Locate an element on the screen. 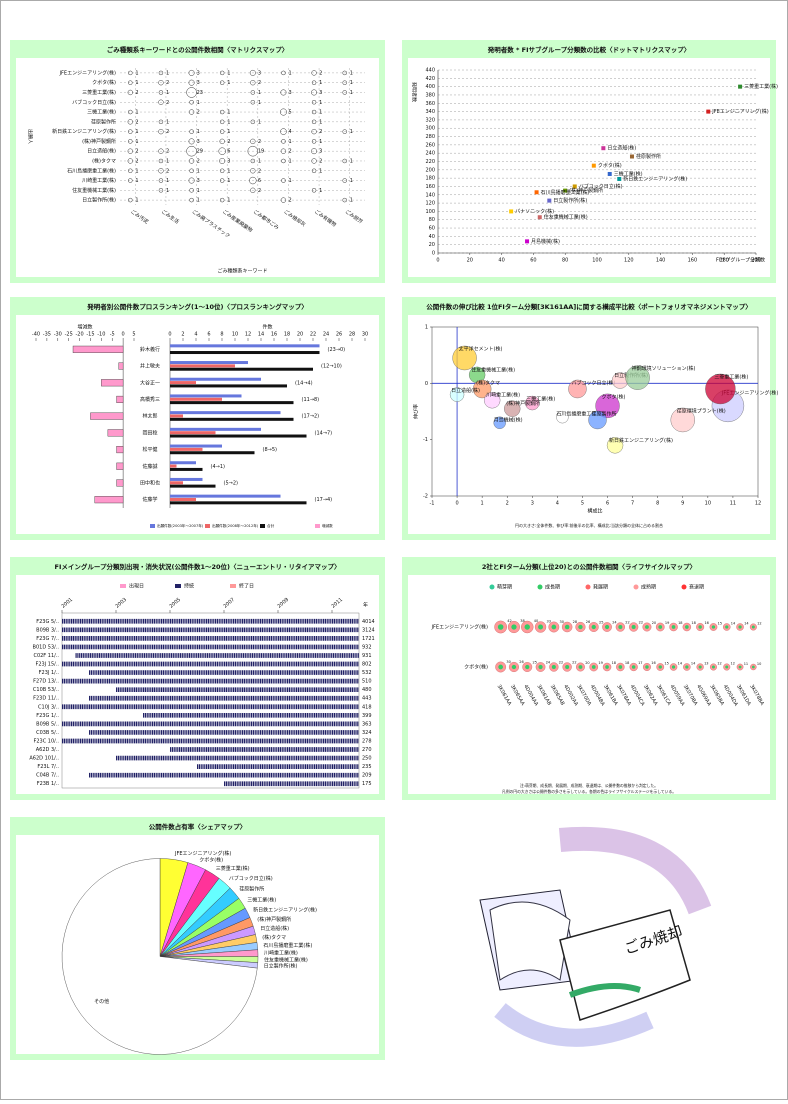 The width and height of the screenshot is (788, 1104). category-label: 松平健 is located at coordinates (149, 449).